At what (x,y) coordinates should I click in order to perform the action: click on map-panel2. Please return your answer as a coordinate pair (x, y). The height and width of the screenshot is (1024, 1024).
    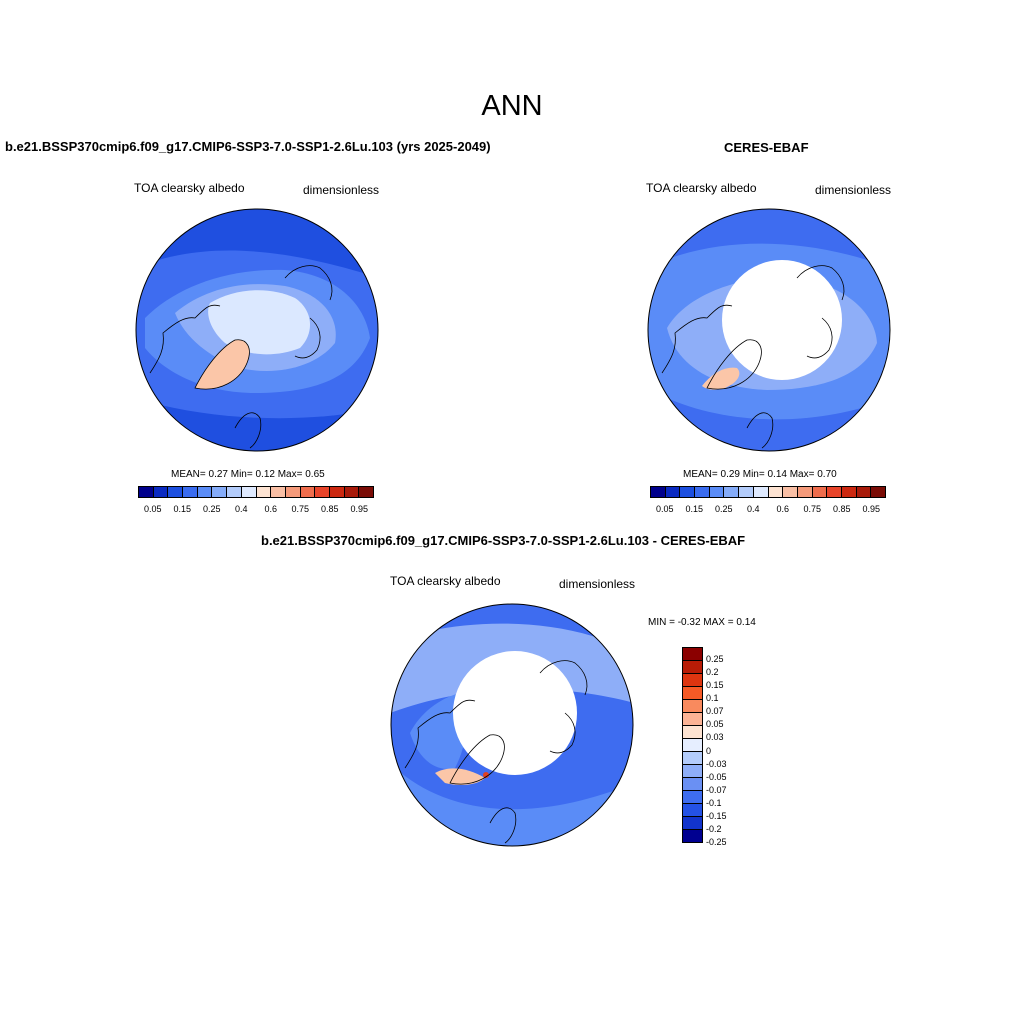
    Looking at the image, I should click on (769, 330).